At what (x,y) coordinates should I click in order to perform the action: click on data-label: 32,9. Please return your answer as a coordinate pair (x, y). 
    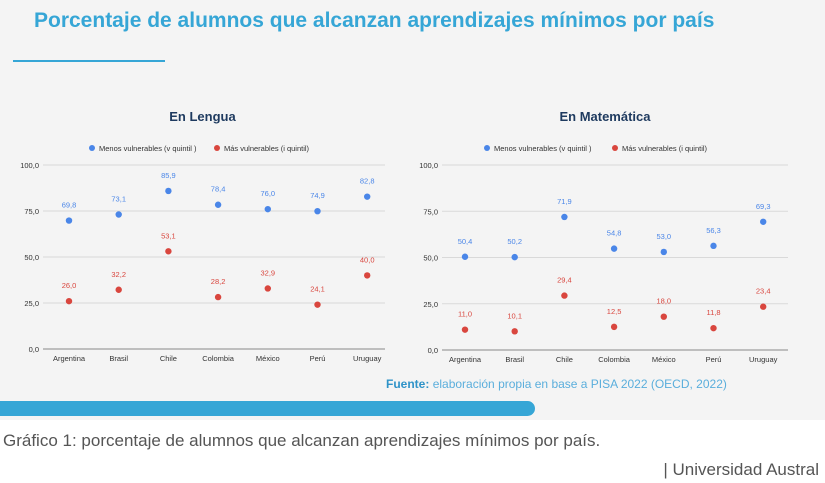
    Looking at the image, I should click on (267, 272).